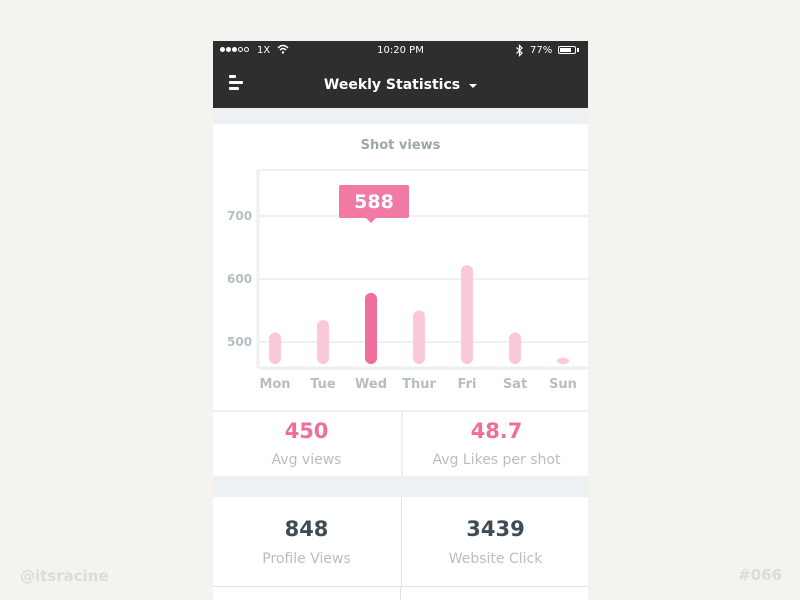 The height and width of the screenshot is (600, 800). I want to click on status-bar: 1X 10:20 PM 77%, so click(400, 51).